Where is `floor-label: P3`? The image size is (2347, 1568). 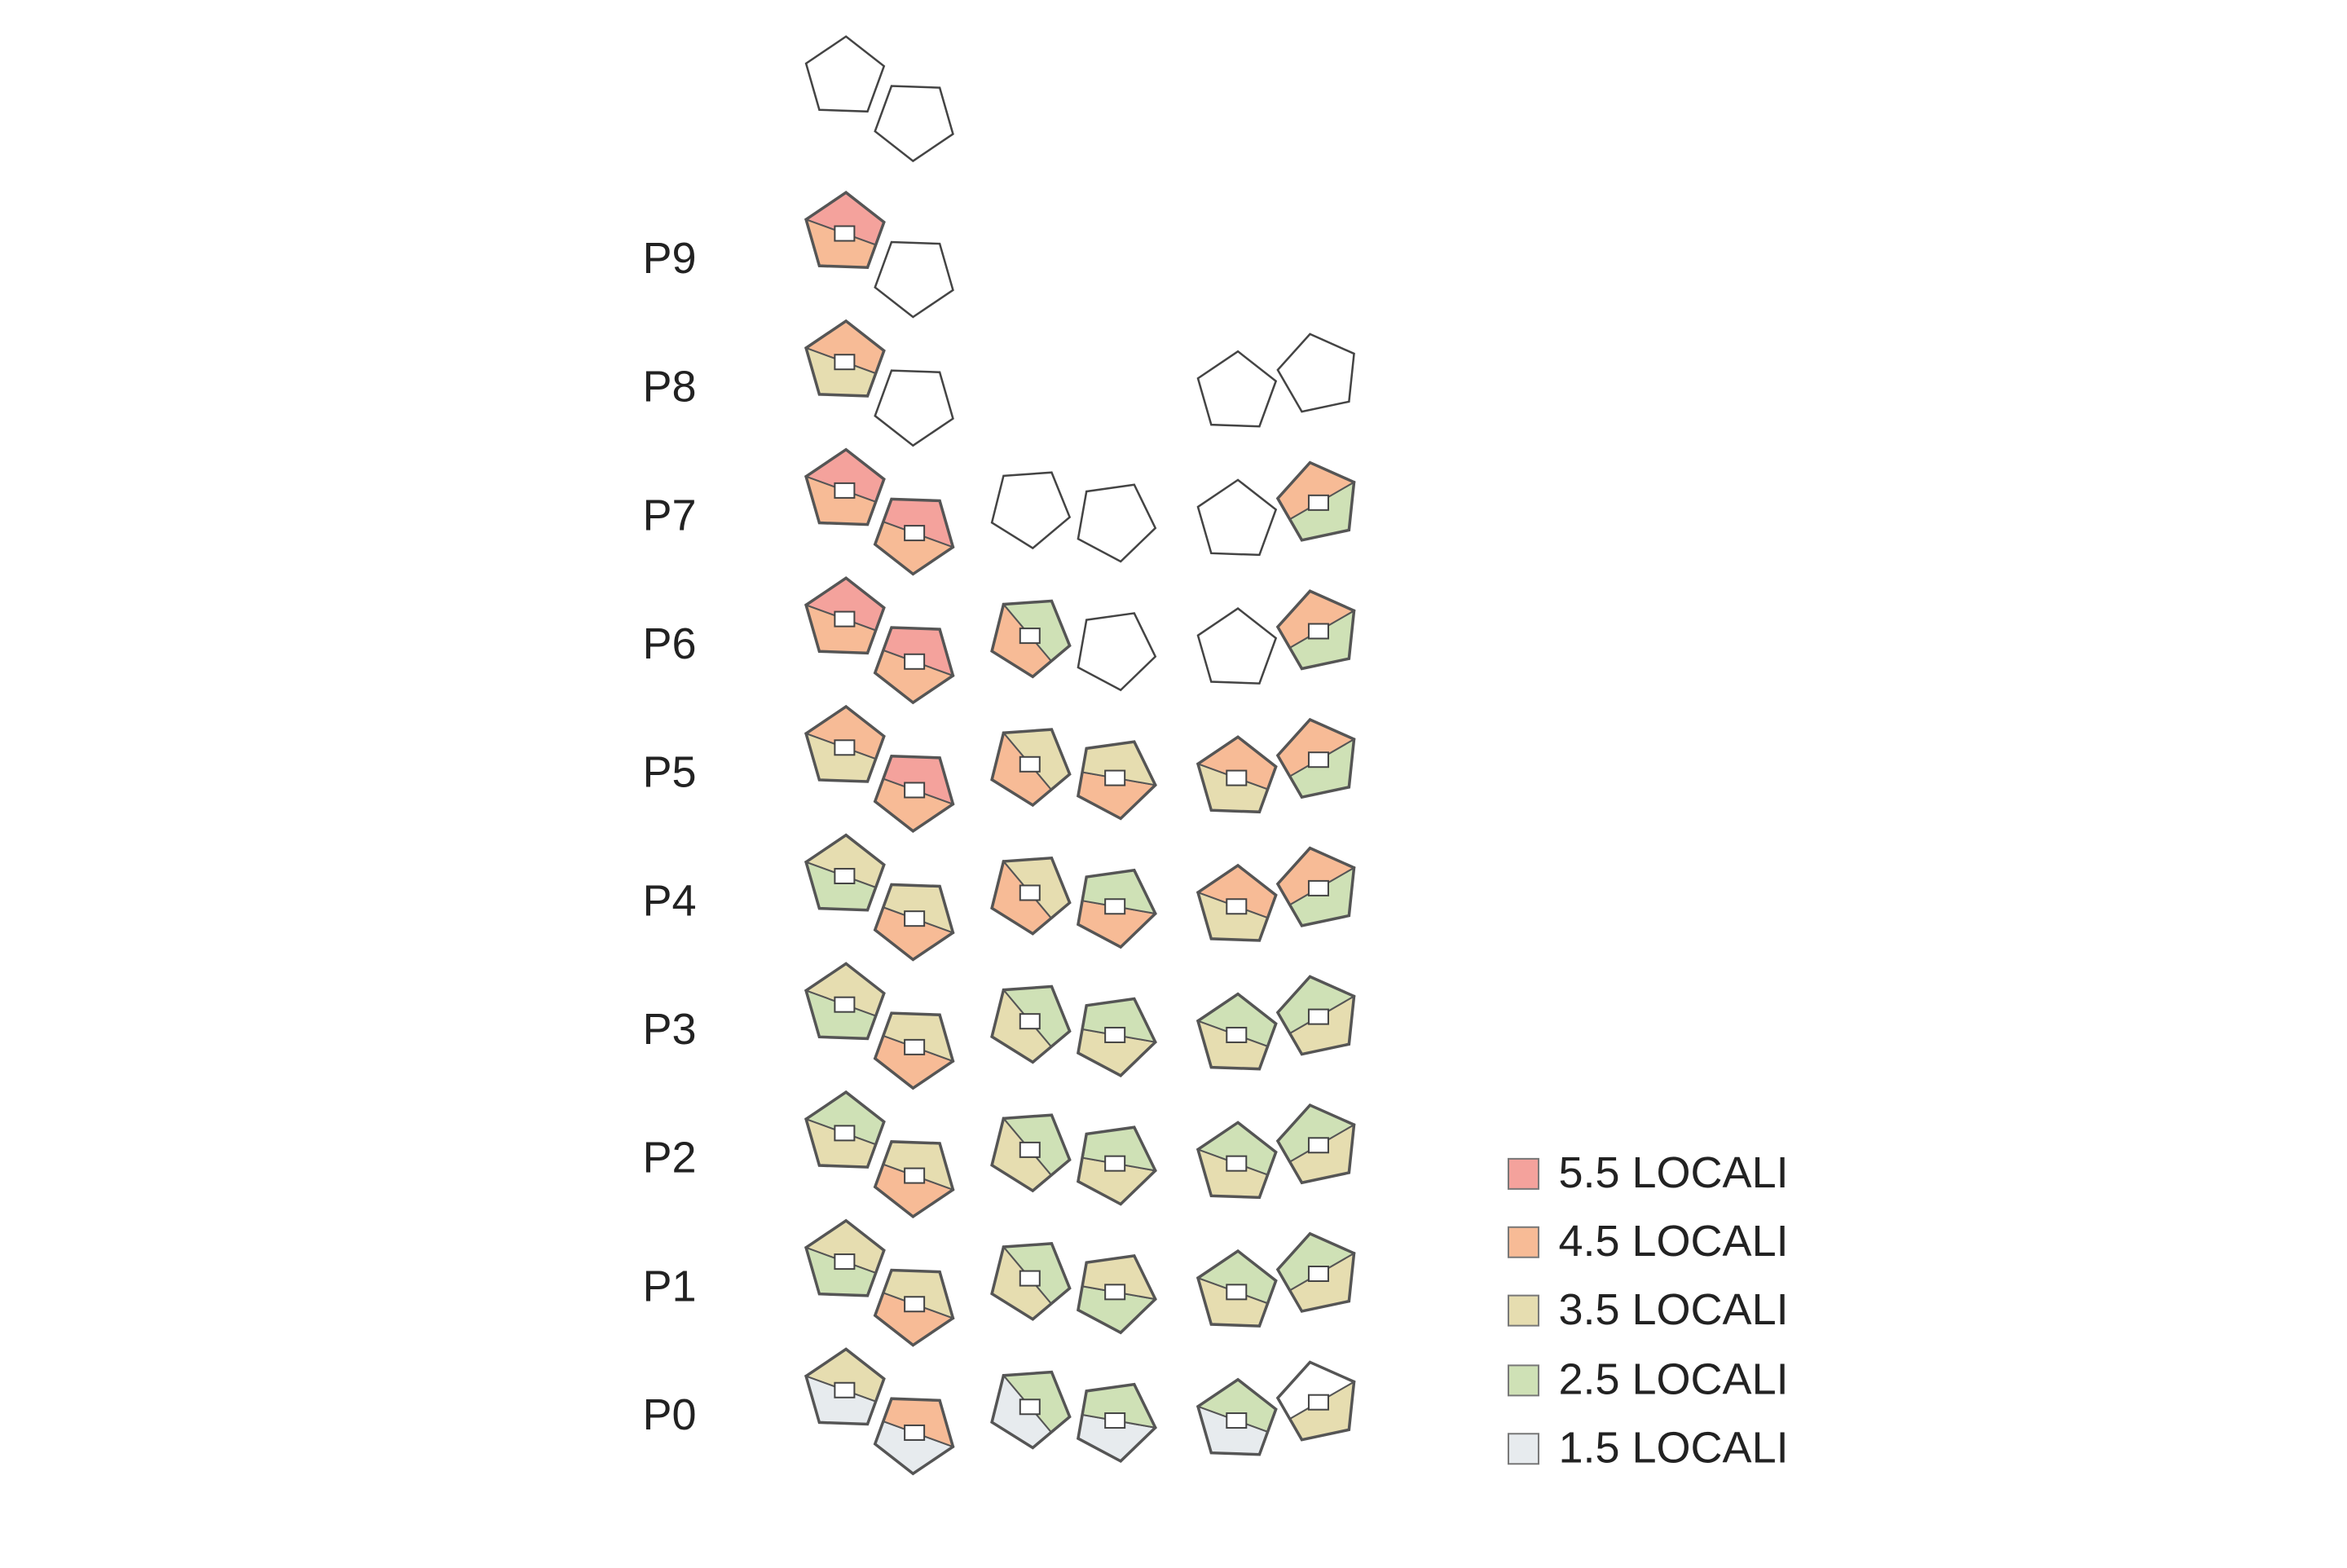
floor-label: P3 is located at coordinates (669, 1029).